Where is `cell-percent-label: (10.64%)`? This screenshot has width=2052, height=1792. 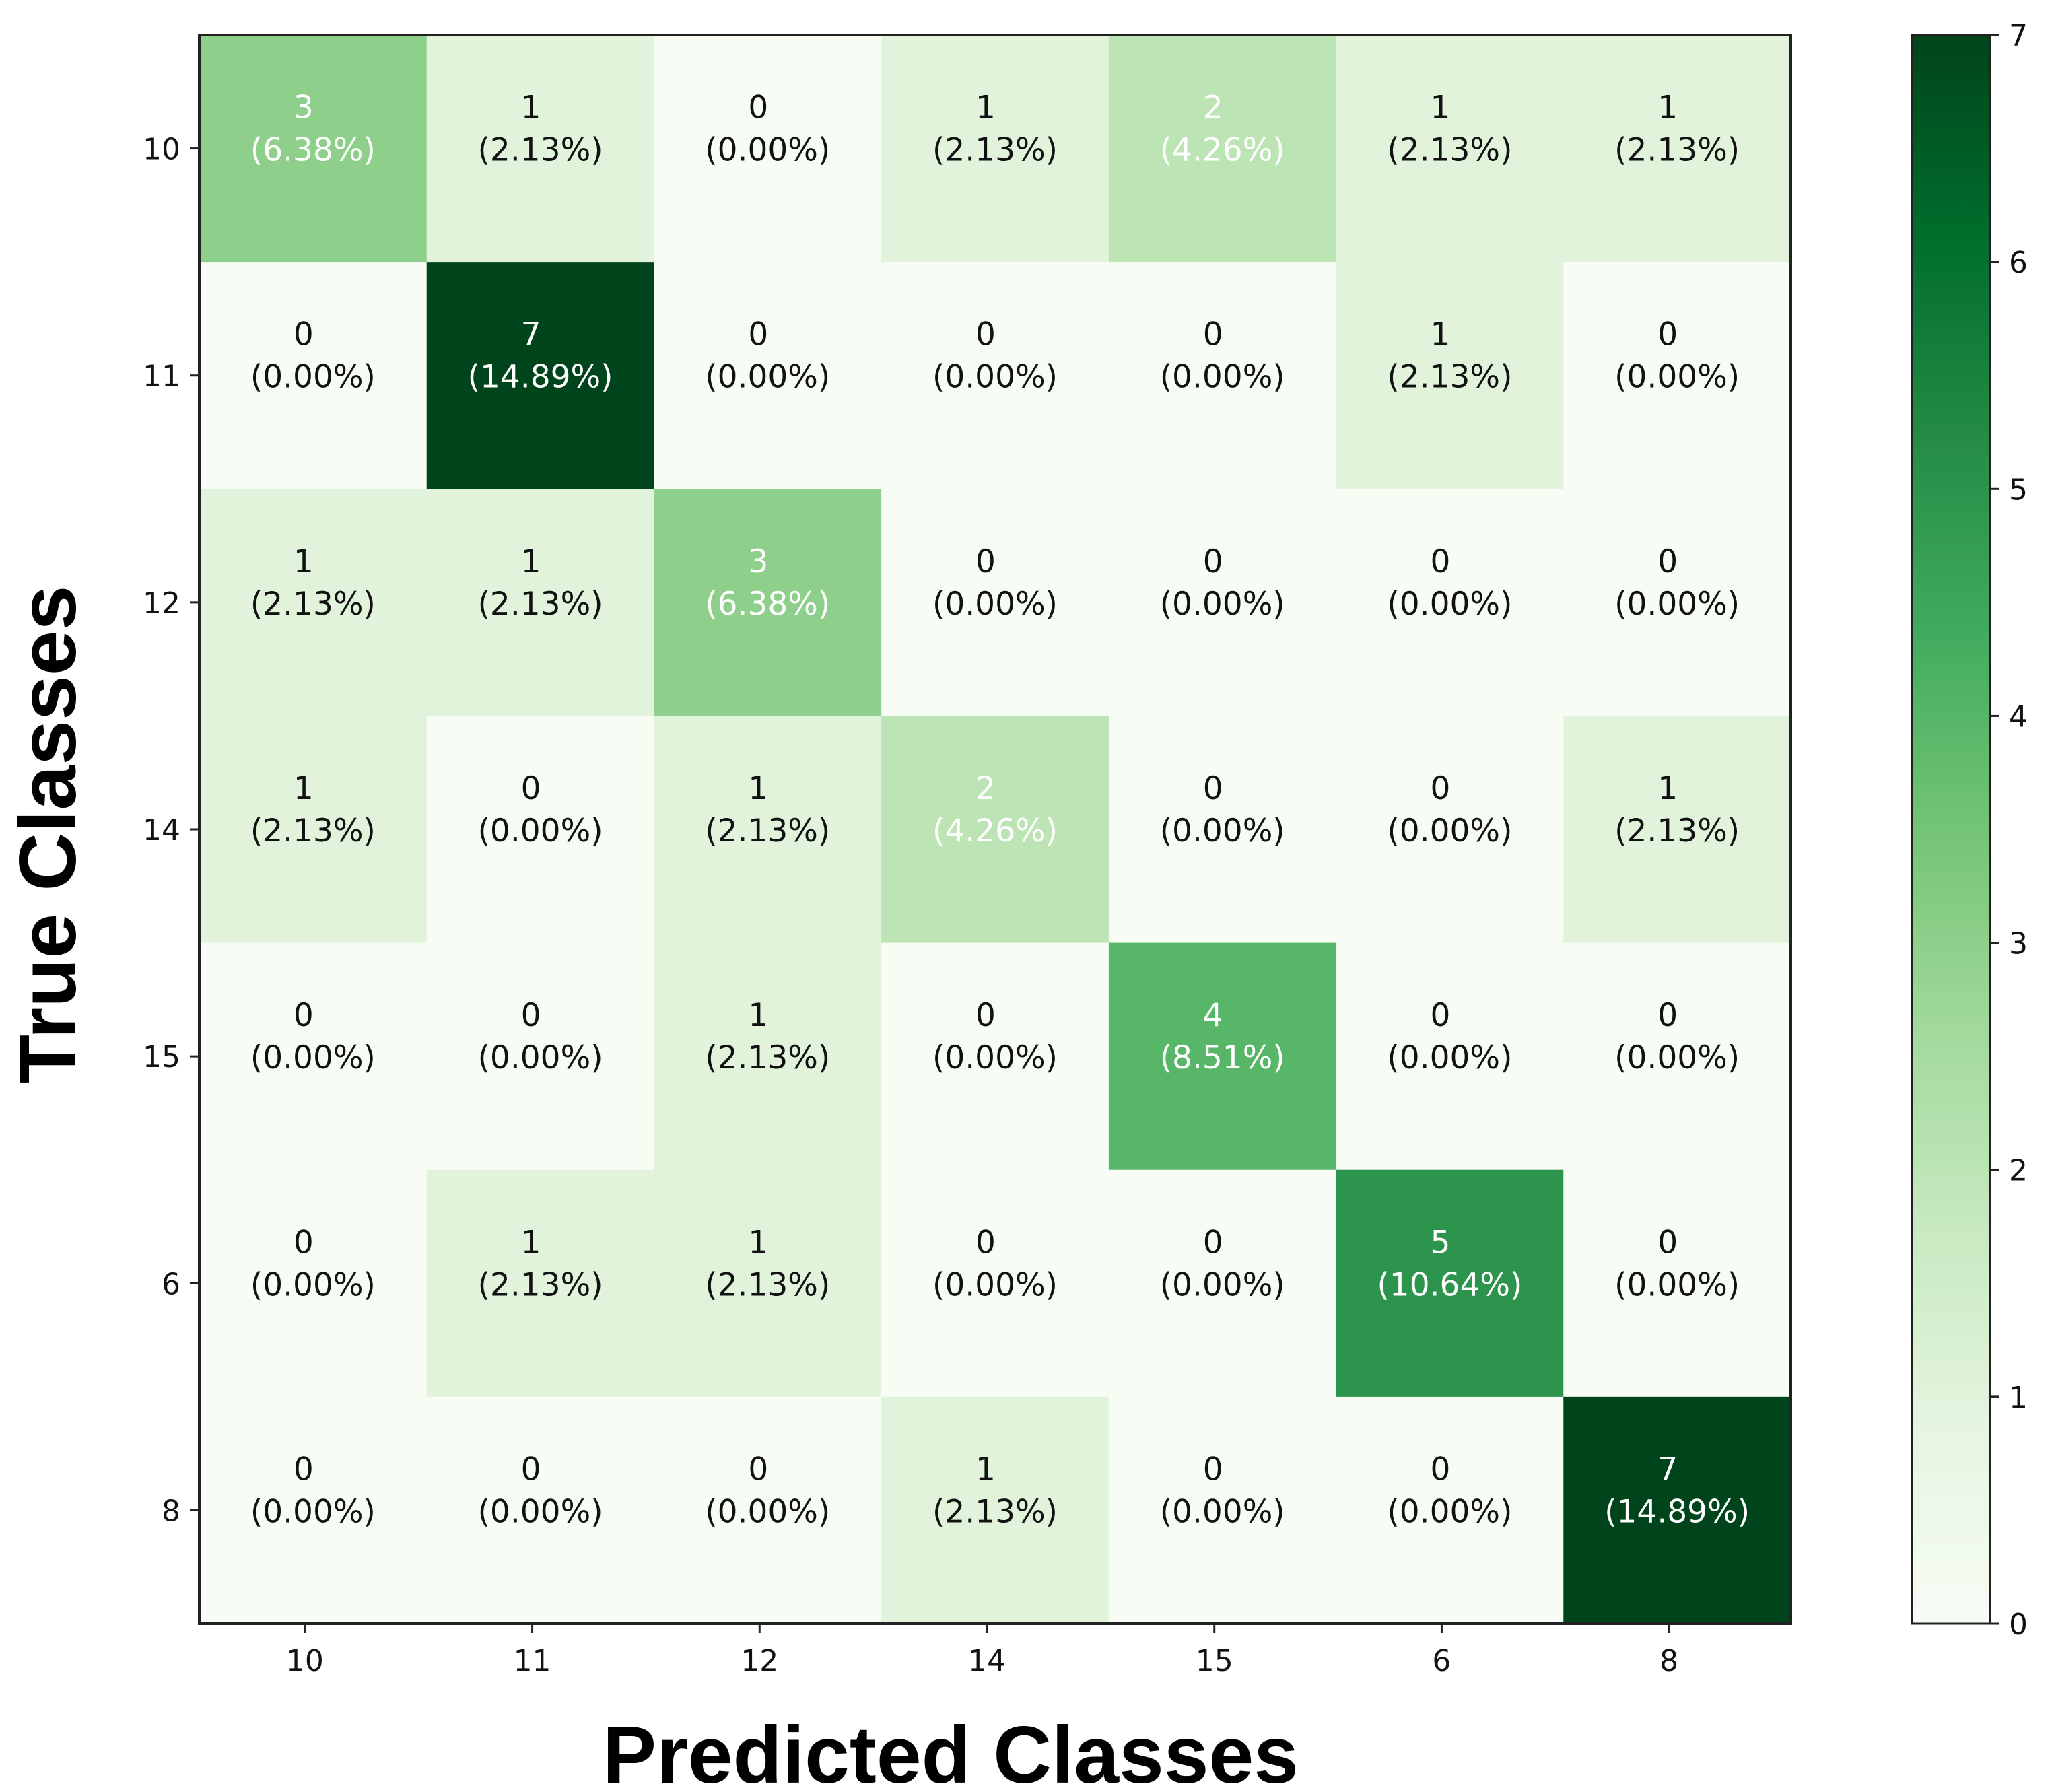 cell-percent-label: (10.64%) is located at coordinates (1449, 1284).